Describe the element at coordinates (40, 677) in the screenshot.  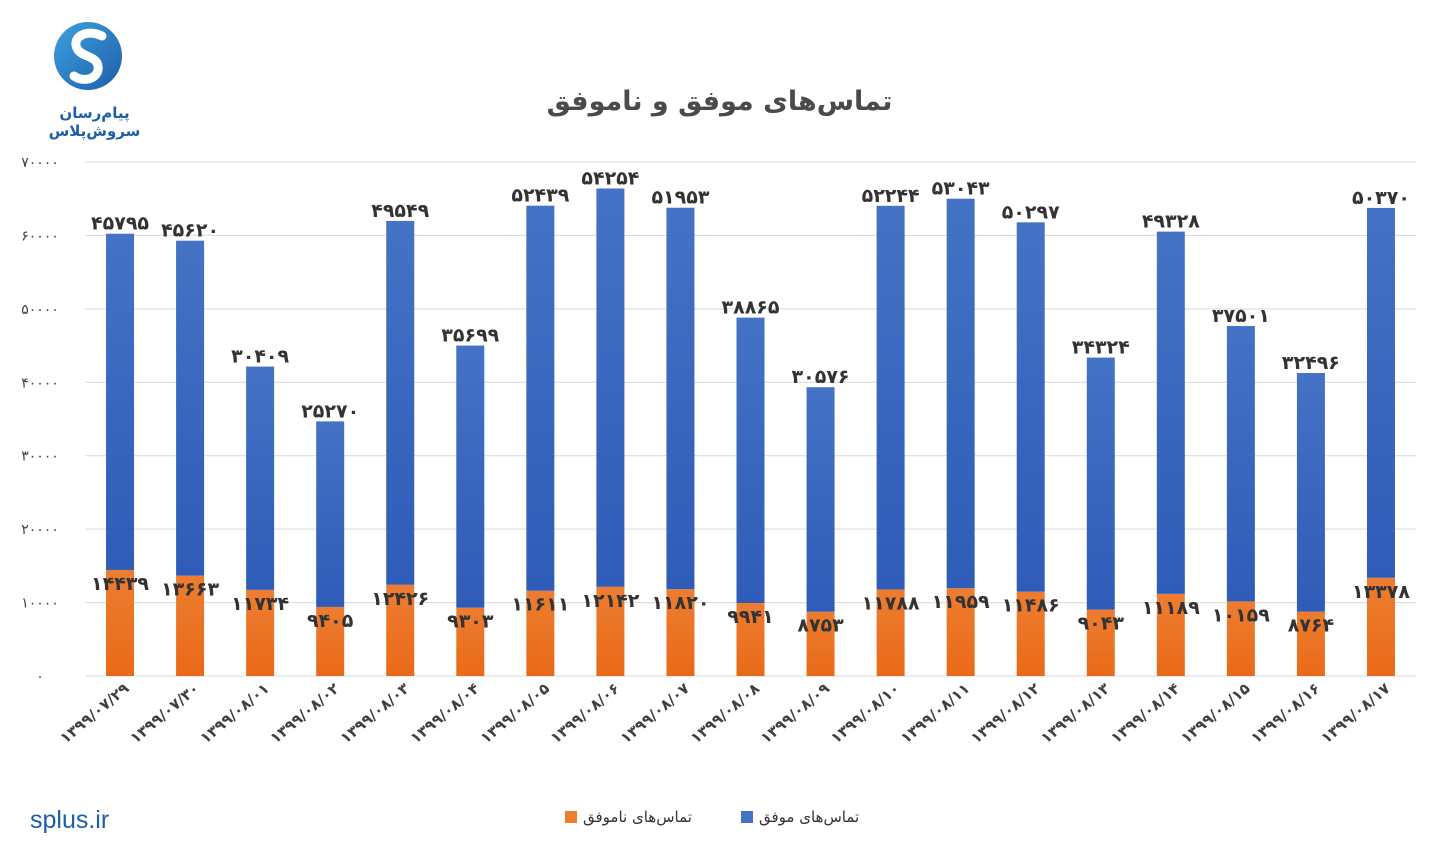
I see `y-tick-label: ۰` at that location.